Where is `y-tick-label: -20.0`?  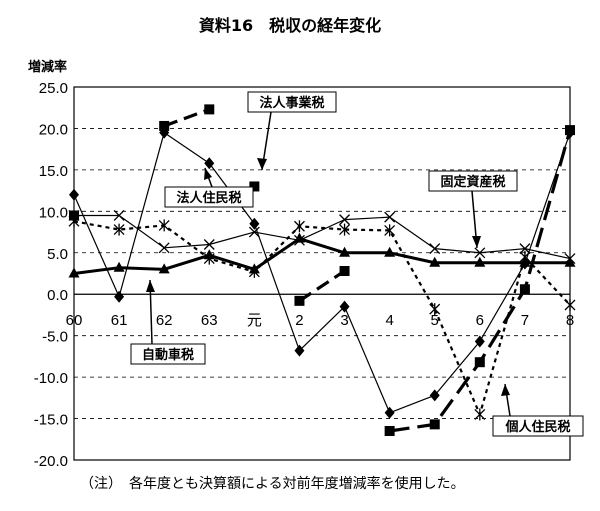 y-tick-label: -20.0 is located at coordinates (51, 461).